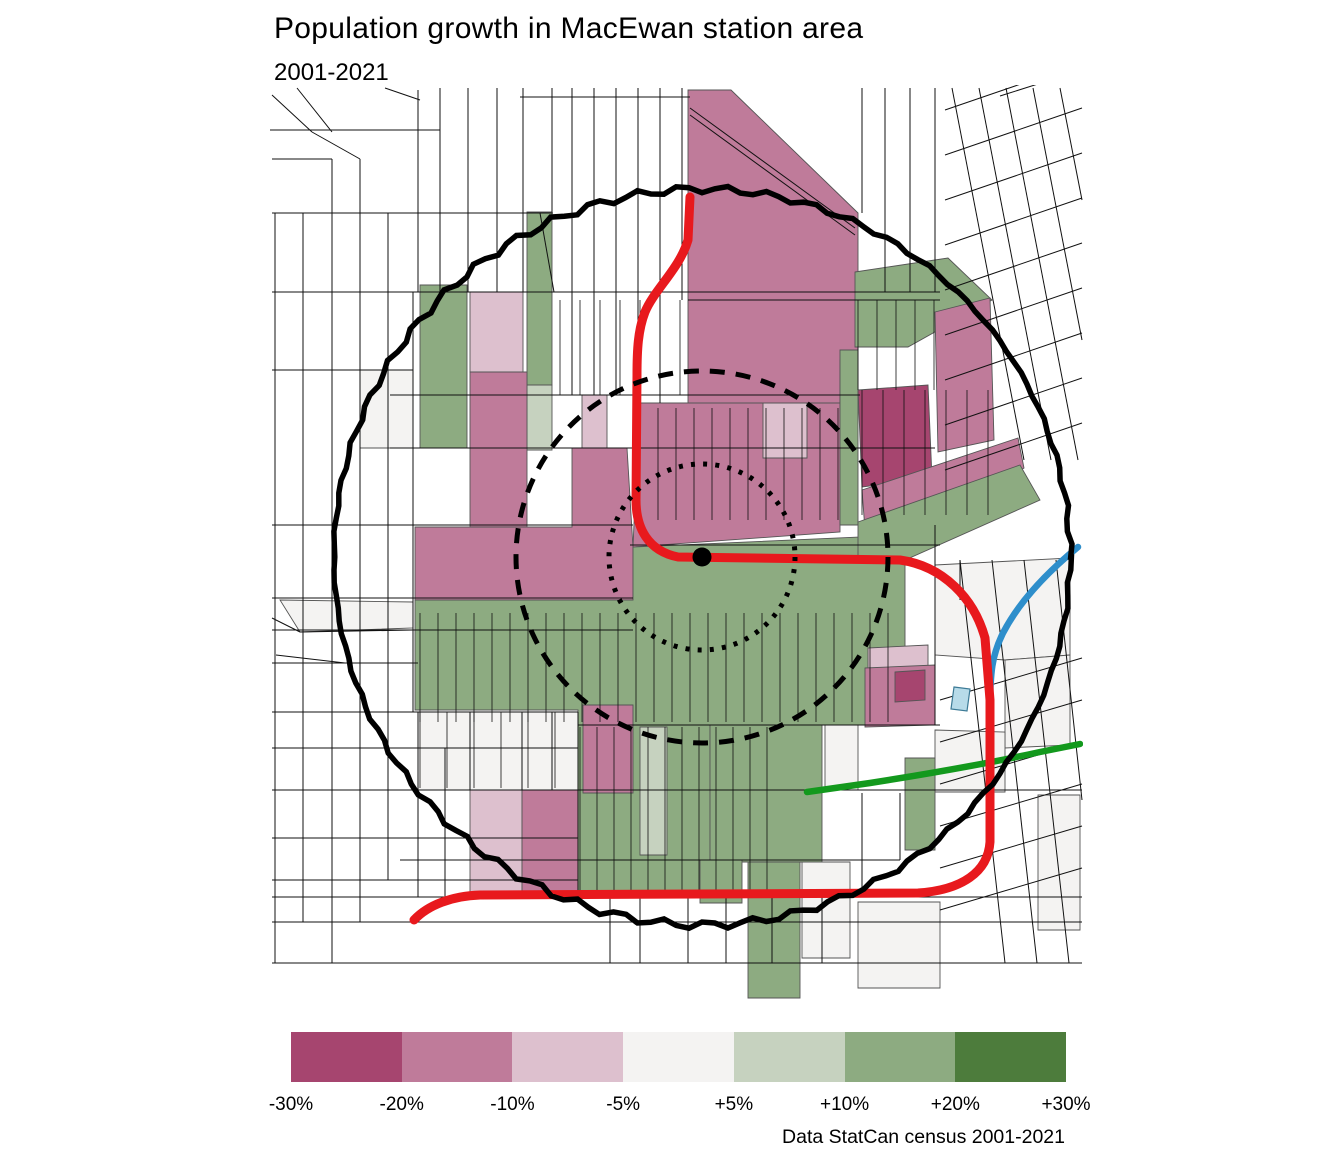  I want to click on pond, so click(960, 699).